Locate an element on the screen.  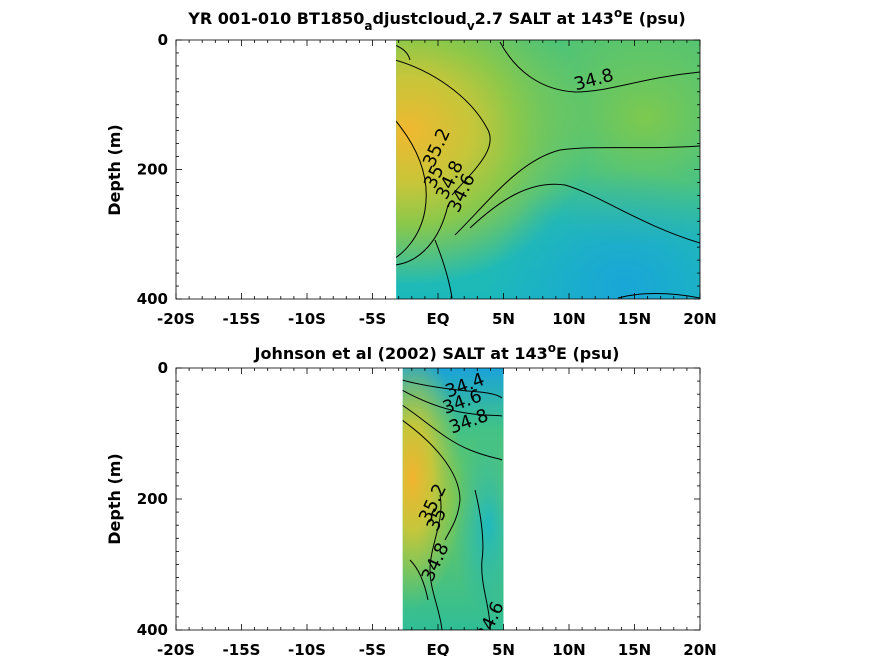
panel-1-y-axis-label: Depth (m) is located at coordinates (114, 170).